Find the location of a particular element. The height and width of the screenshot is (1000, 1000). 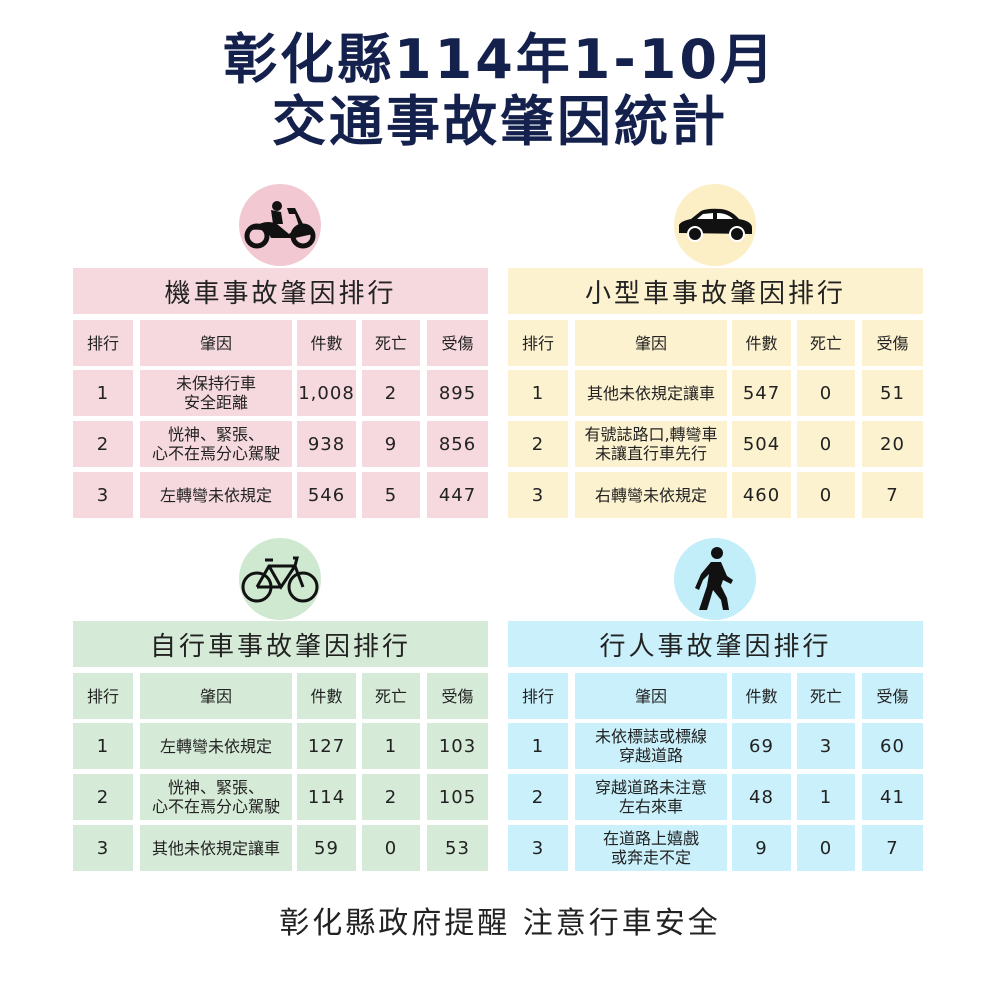

table-cell-count: 114 is located at coordinates (326, 797).